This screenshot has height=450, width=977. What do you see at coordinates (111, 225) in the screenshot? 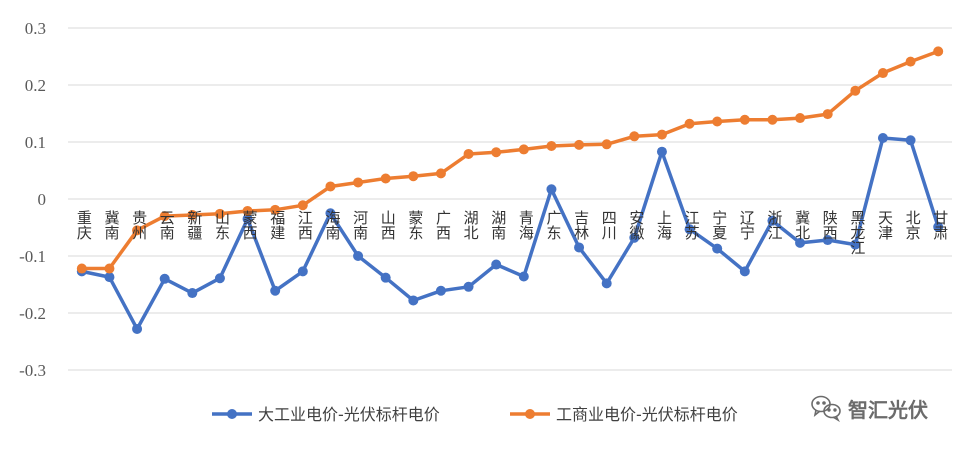
I see `x-category-label: 冀南` at bounding box center [111, 225].